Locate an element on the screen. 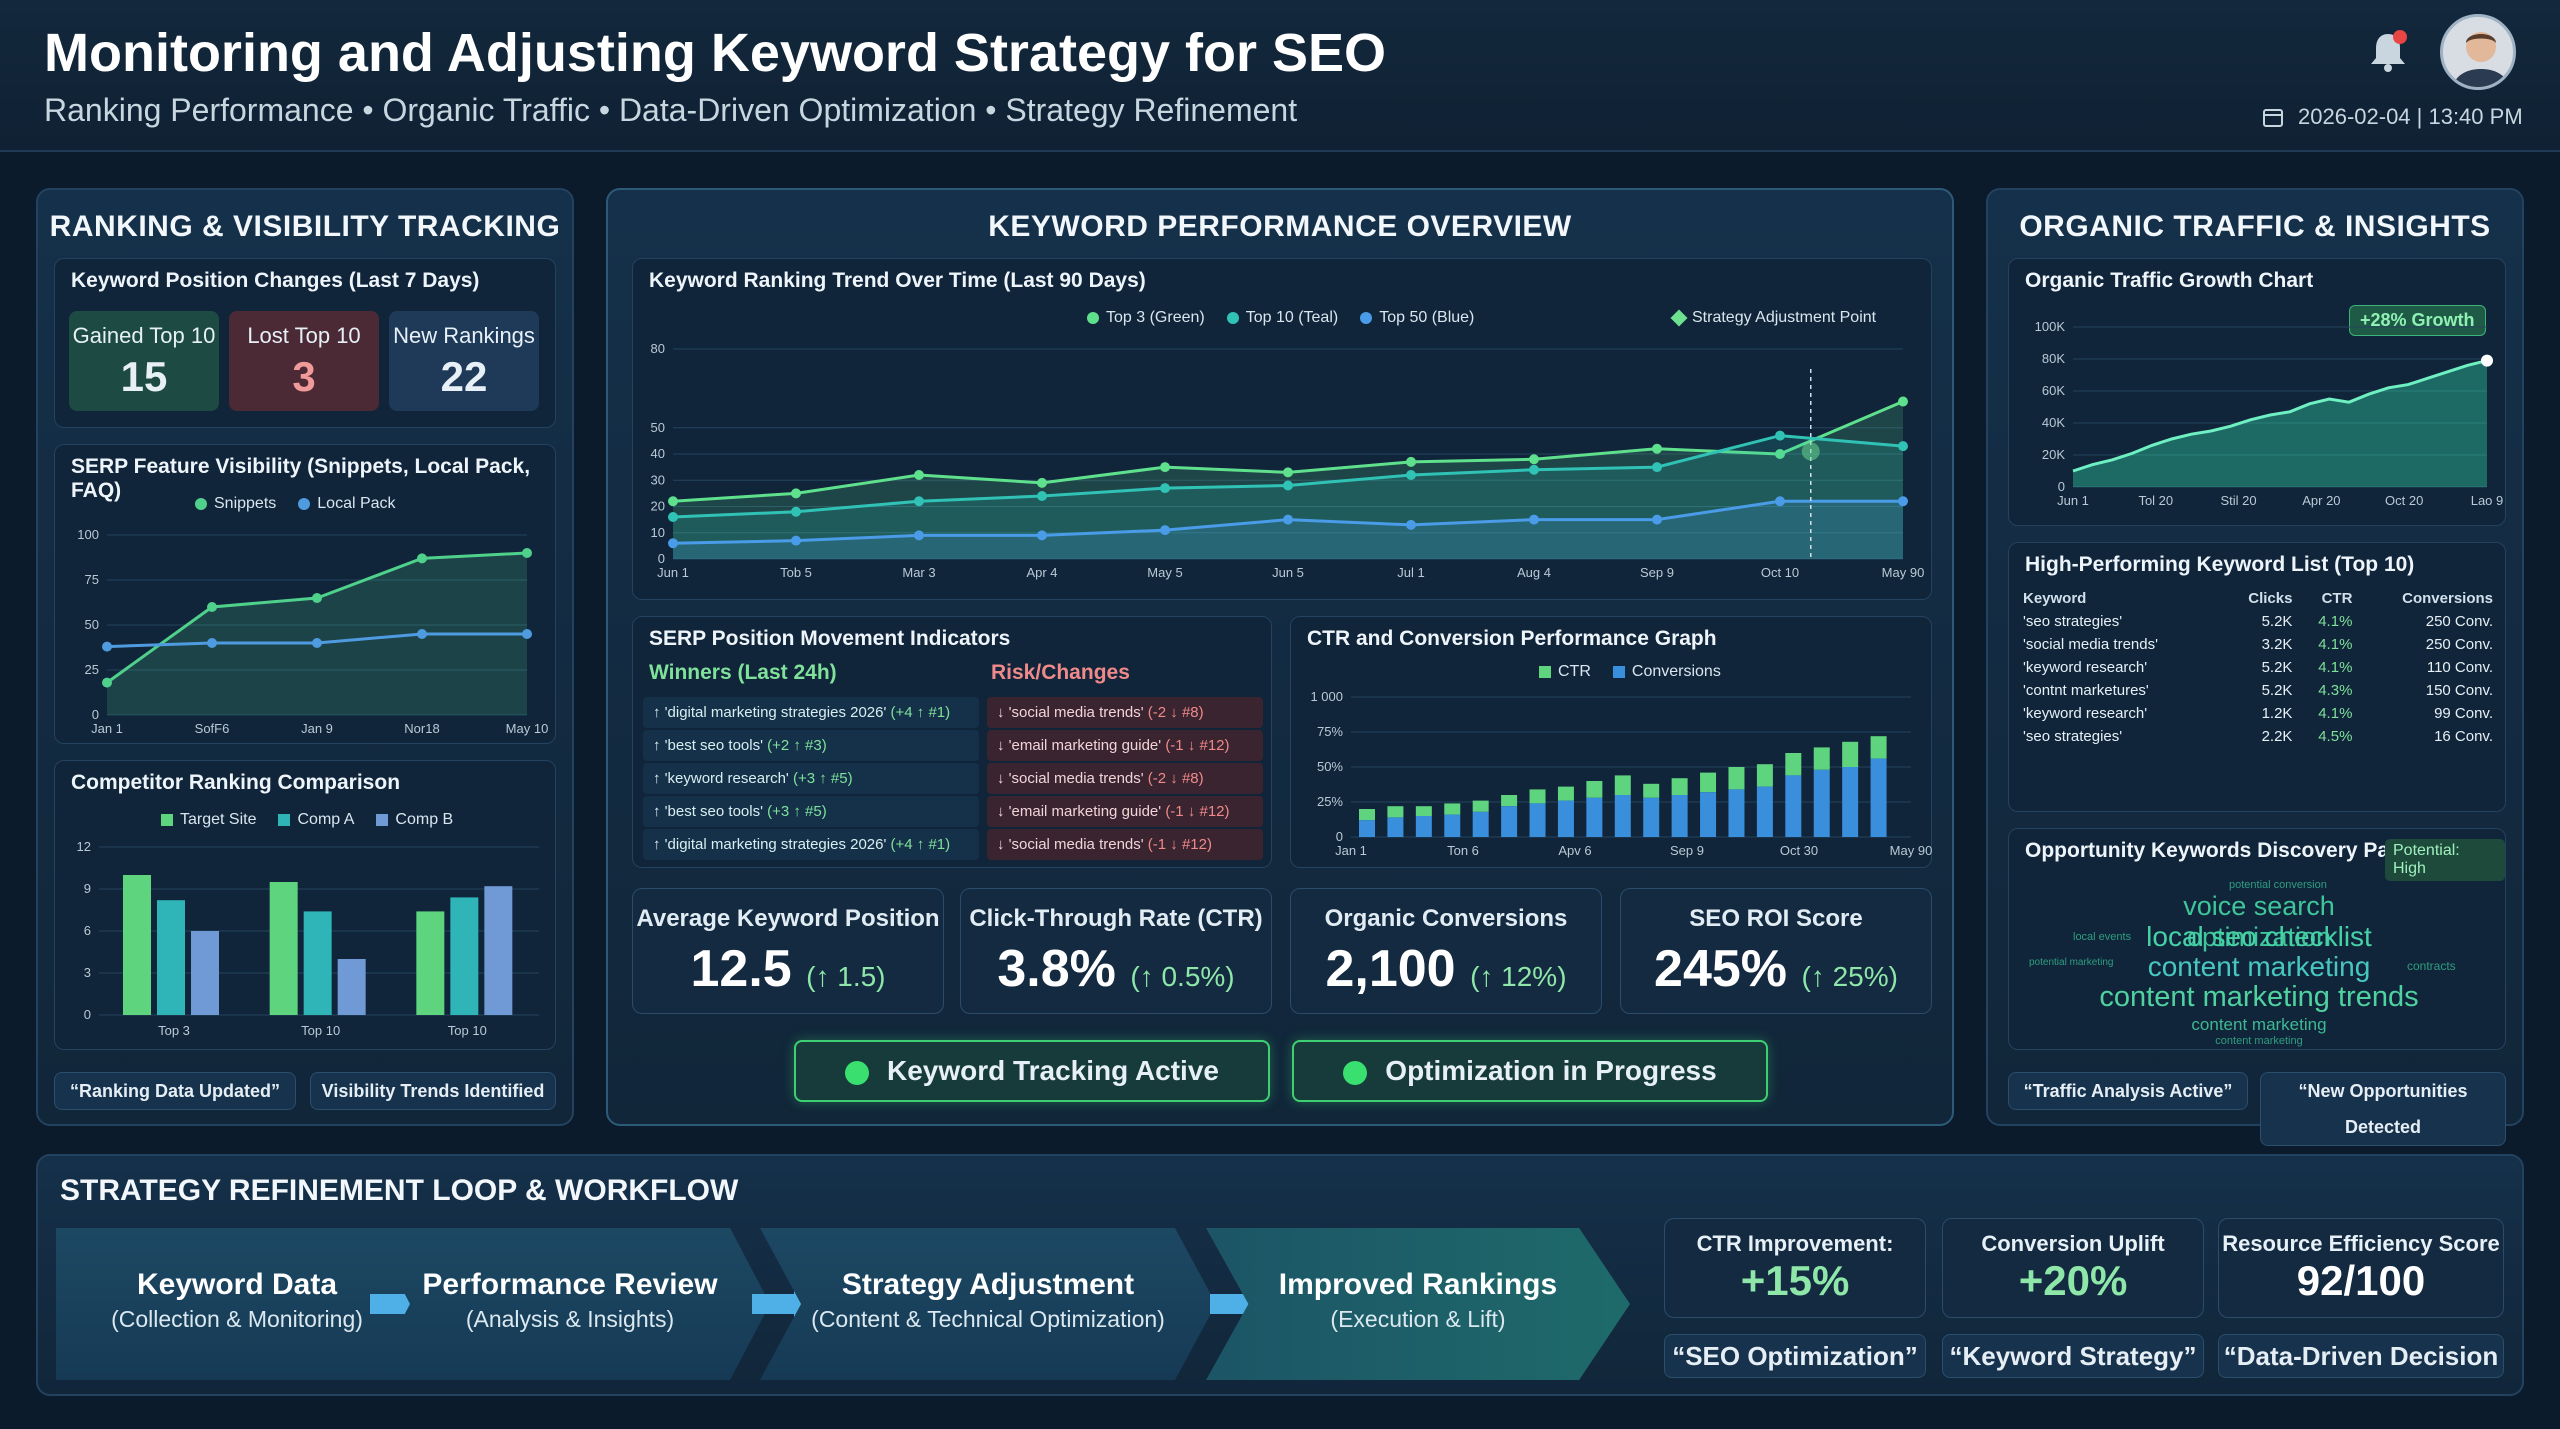 The image size is (2560, 1429). serp-y-tick: 75 is located at coordinates (92, 579).